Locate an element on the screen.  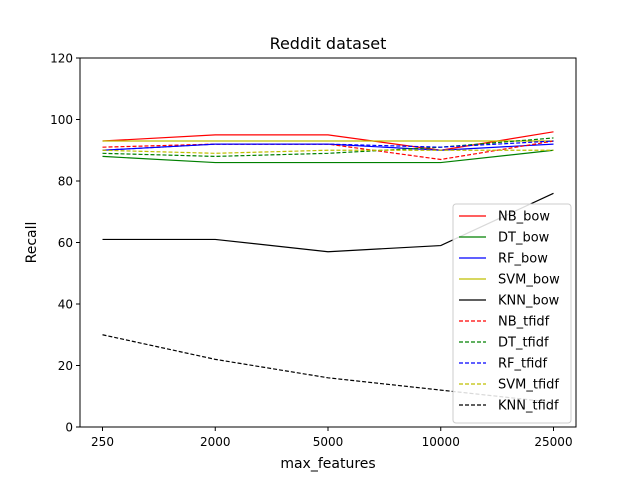
series-line-rf-tfidf is located at coordinates (328, 145).